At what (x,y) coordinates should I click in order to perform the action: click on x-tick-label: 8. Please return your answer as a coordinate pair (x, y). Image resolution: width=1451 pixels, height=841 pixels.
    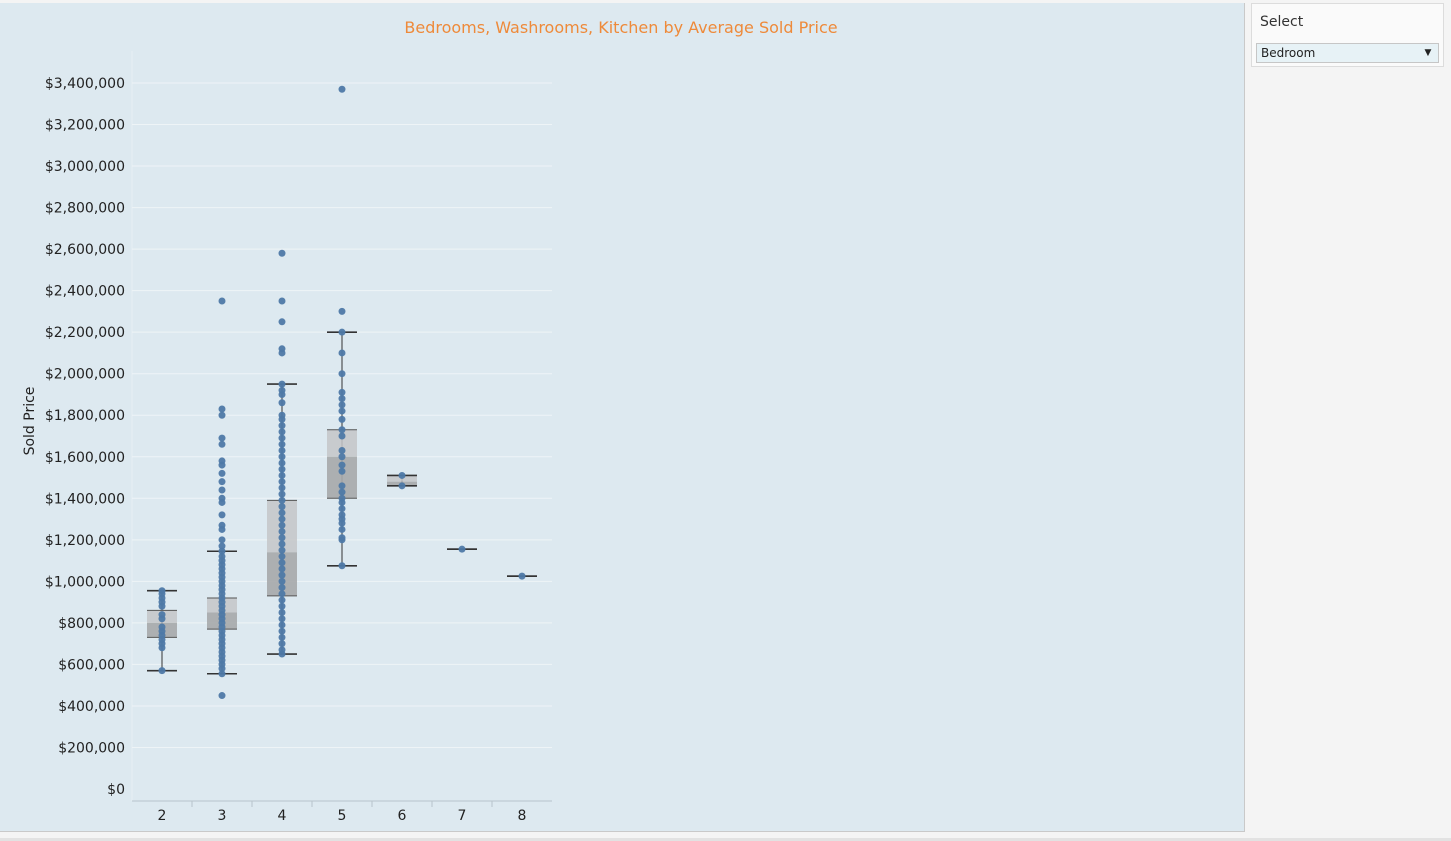
    Looking at the image, I should click on (522, 816).